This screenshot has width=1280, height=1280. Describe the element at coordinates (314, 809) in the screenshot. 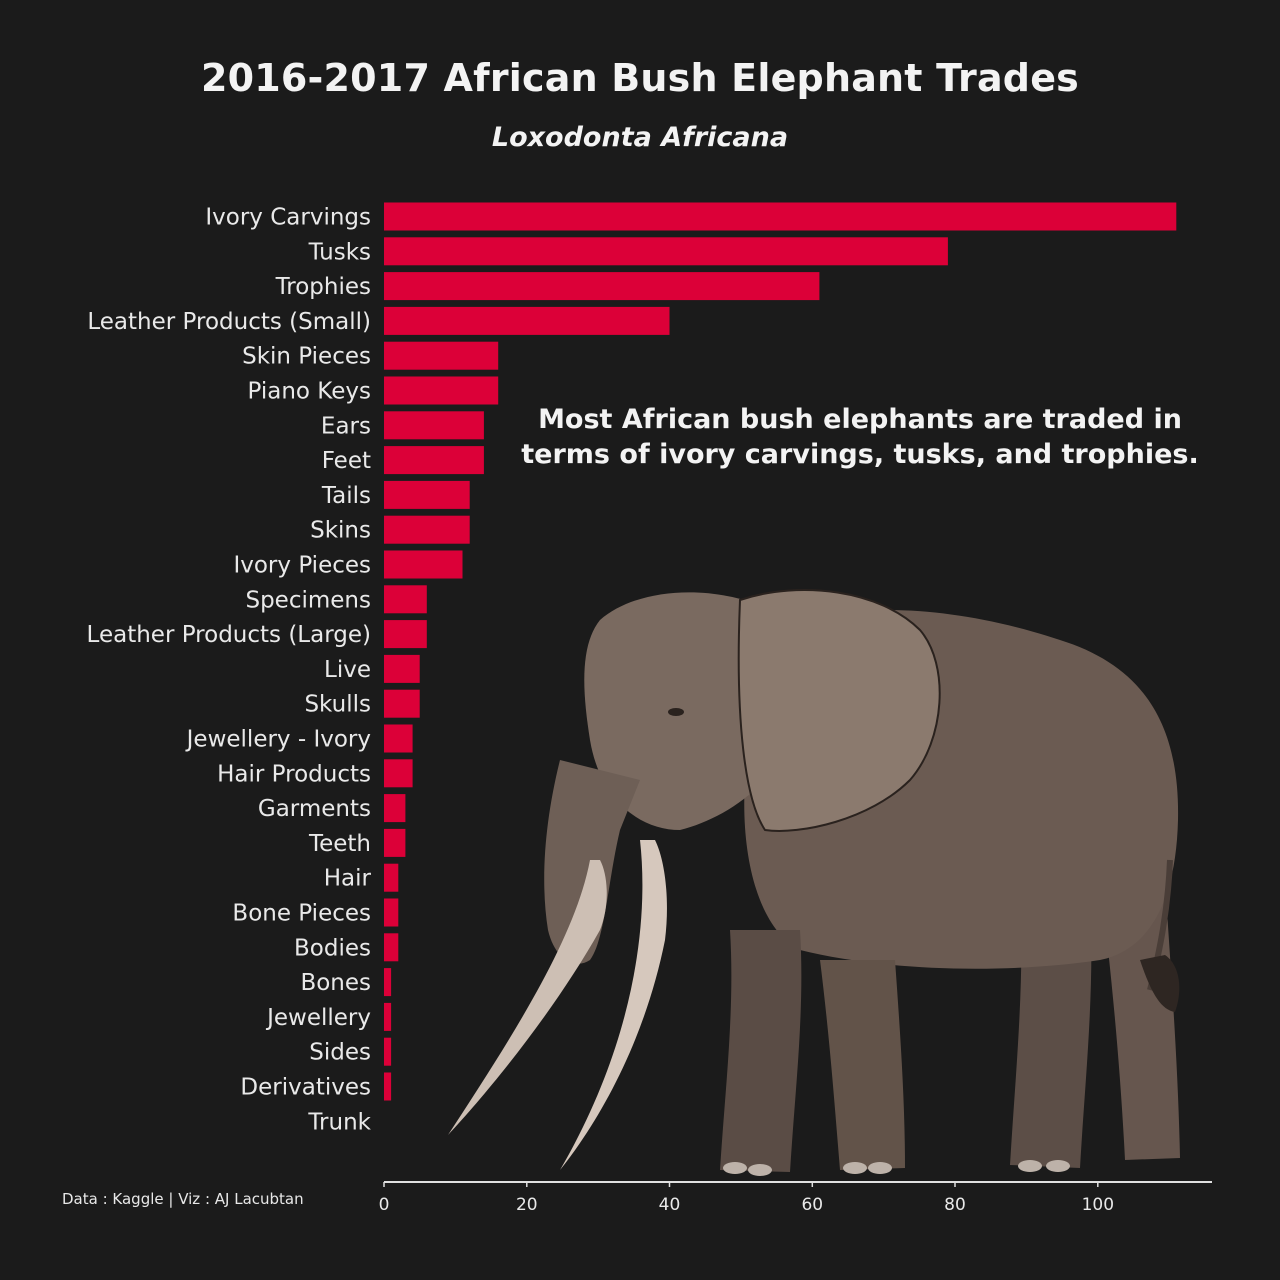

I see `category-label-garments: Garments` at that location.